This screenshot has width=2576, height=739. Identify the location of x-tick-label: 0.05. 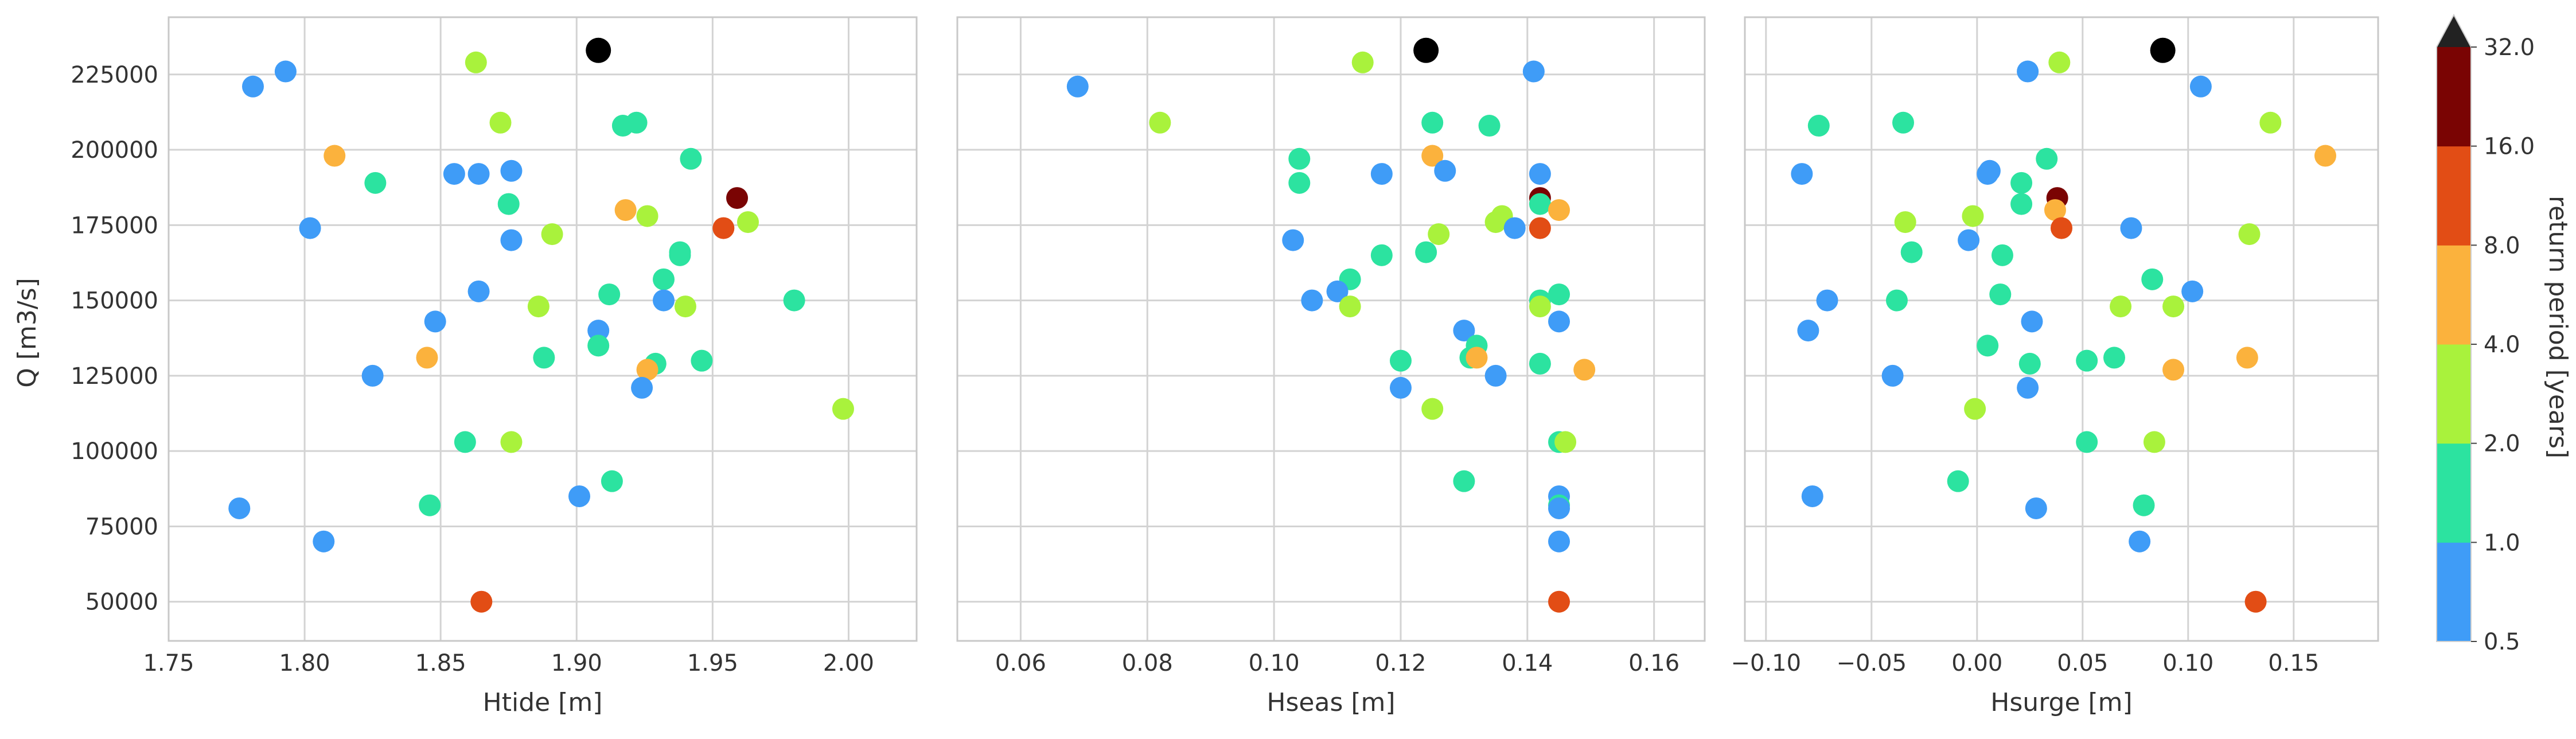
(2082, 663).